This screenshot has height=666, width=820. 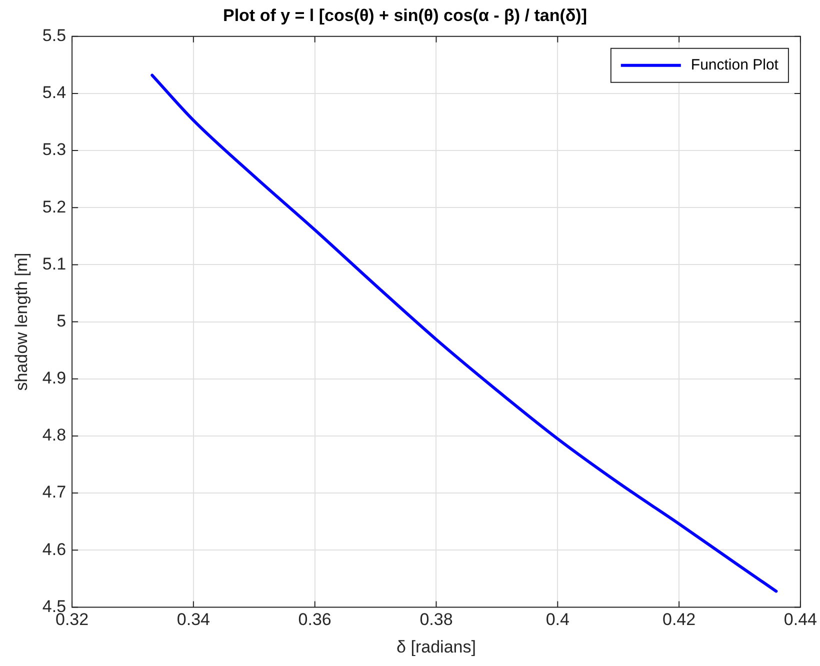 I want to click on y-tick-label: 5, so click(x=61, y=320).